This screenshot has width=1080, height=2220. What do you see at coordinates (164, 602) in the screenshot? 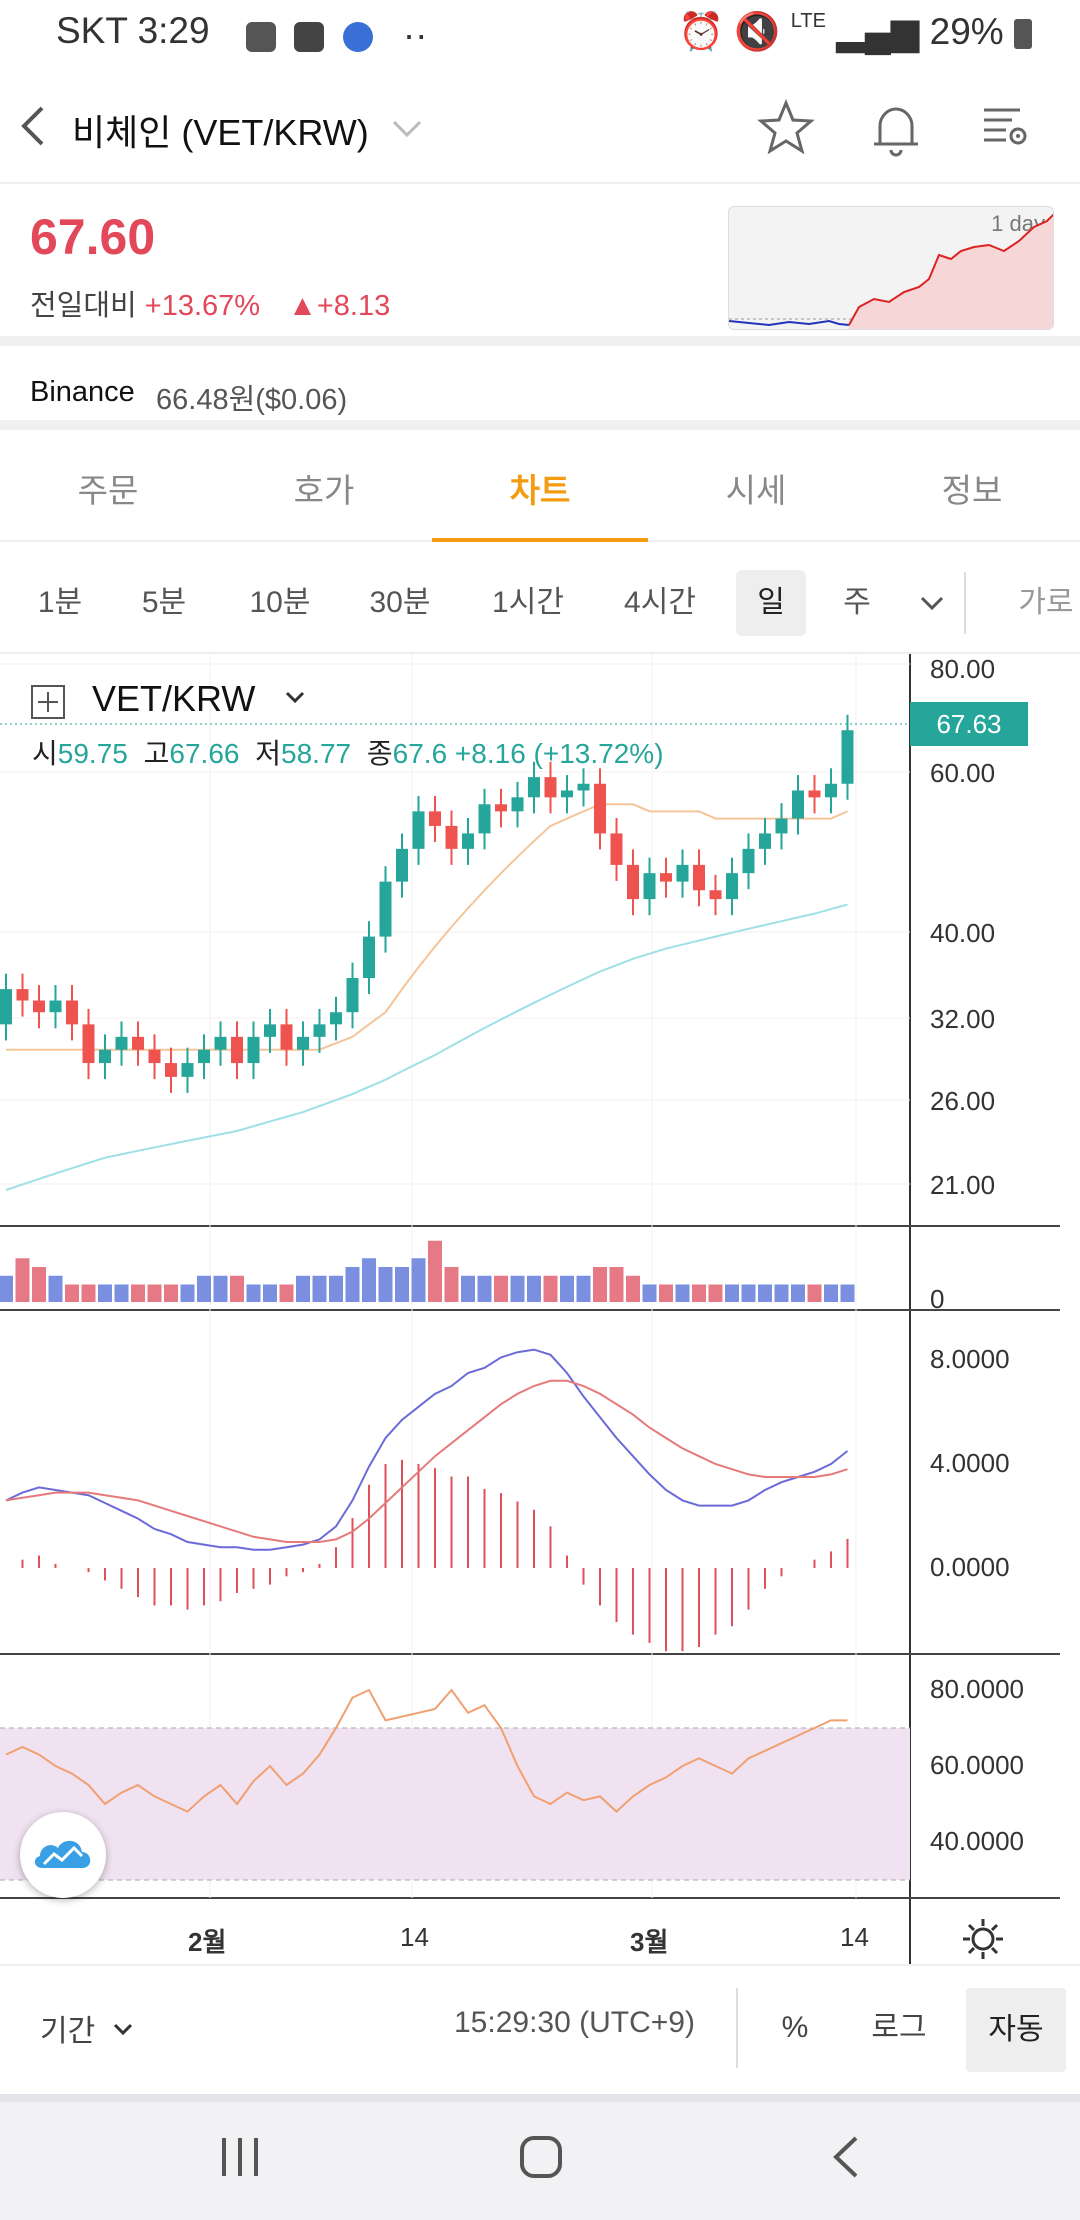
I see `interval-5m: 5분` at bounding box center [164, 602].